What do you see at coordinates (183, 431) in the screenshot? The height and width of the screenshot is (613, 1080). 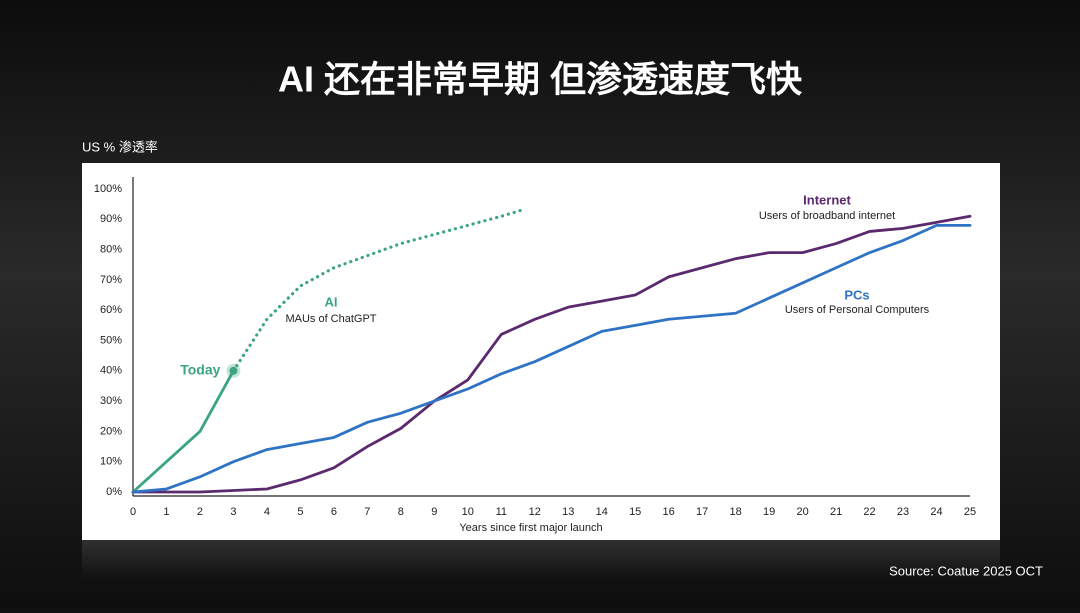 I see `line` at bounding box center [183, 431].